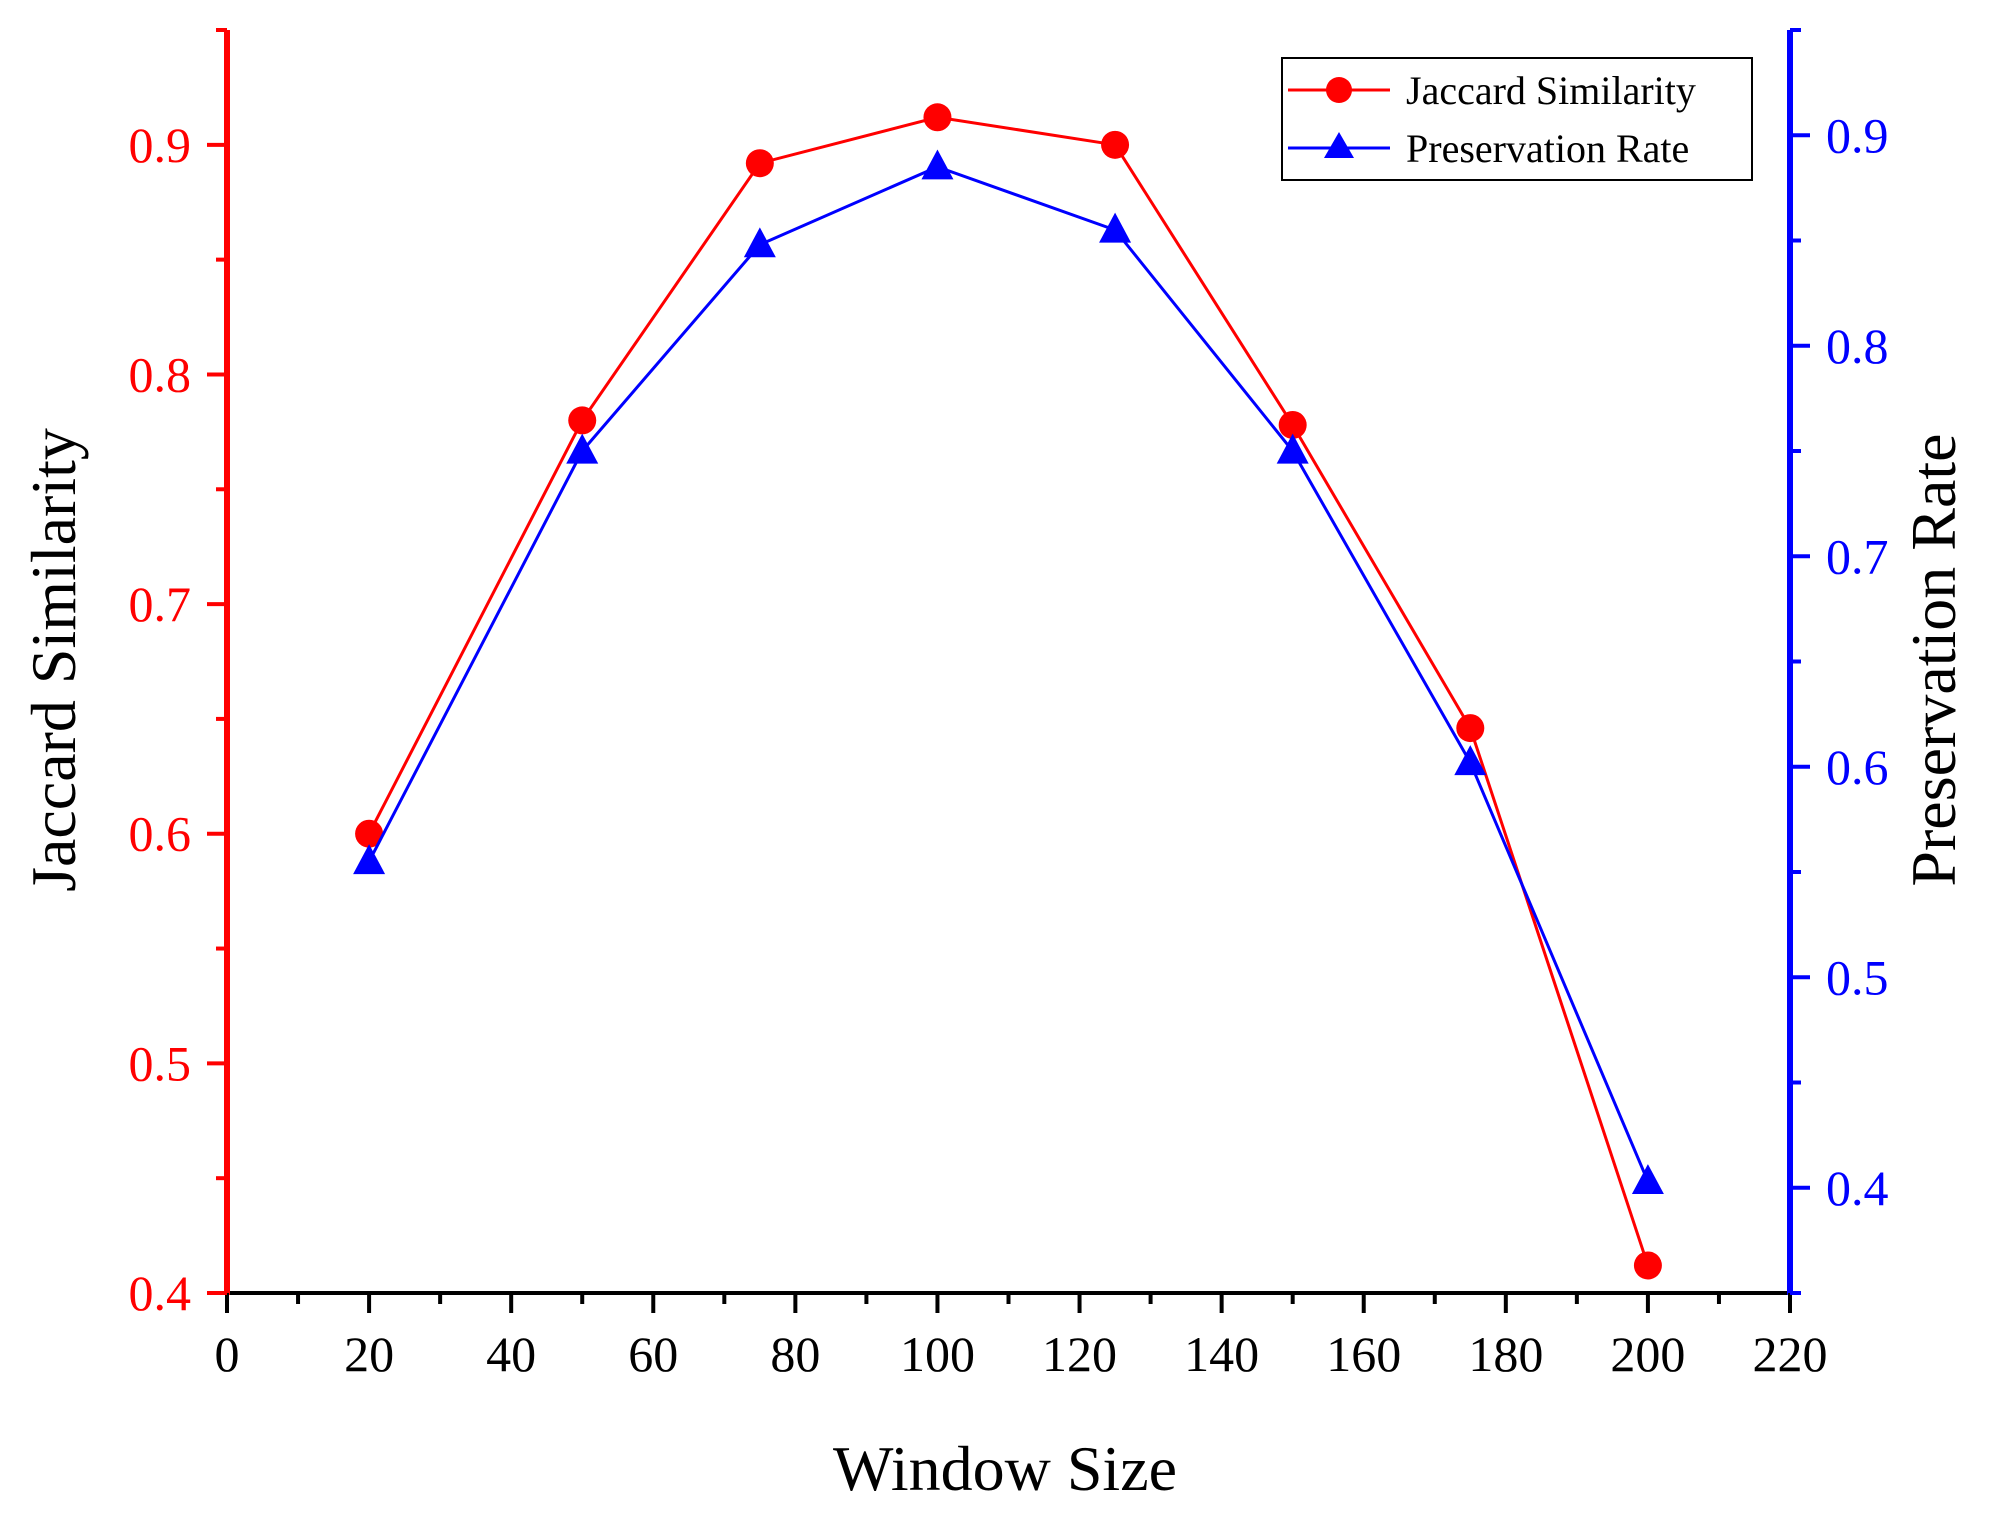 Image resolution: width=1992 pixels, height=1513 pixels. What do you see at coordinates (1547, 148) in the screenshot?
I see `legend-label-preservation: Preservation Rate` at bounding box center [1547, 148].